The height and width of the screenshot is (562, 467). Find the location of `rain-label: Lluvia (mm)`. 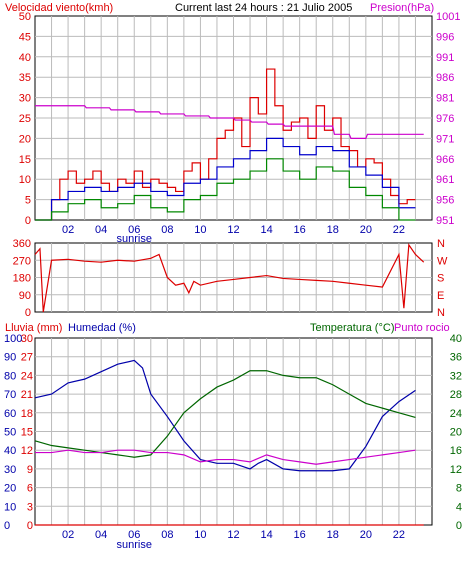

rain-label: Lluvia (mm) is located at coordinates (33, 328).